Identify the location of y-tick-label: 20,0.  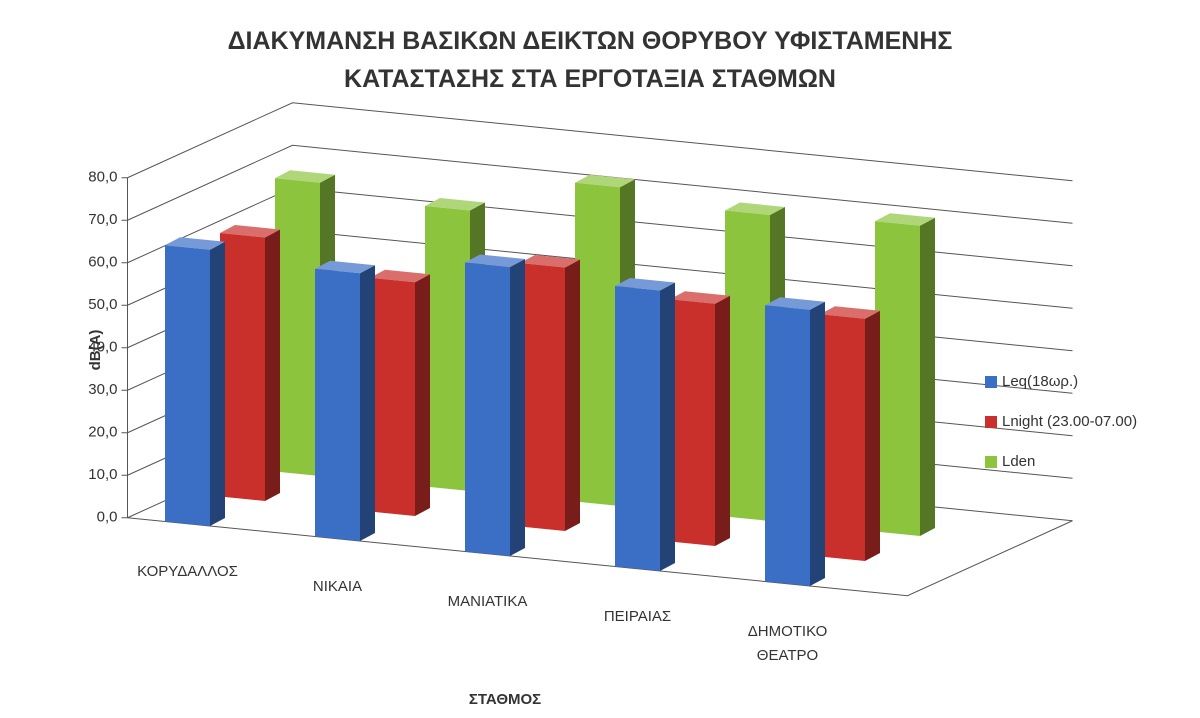
(102, 432).